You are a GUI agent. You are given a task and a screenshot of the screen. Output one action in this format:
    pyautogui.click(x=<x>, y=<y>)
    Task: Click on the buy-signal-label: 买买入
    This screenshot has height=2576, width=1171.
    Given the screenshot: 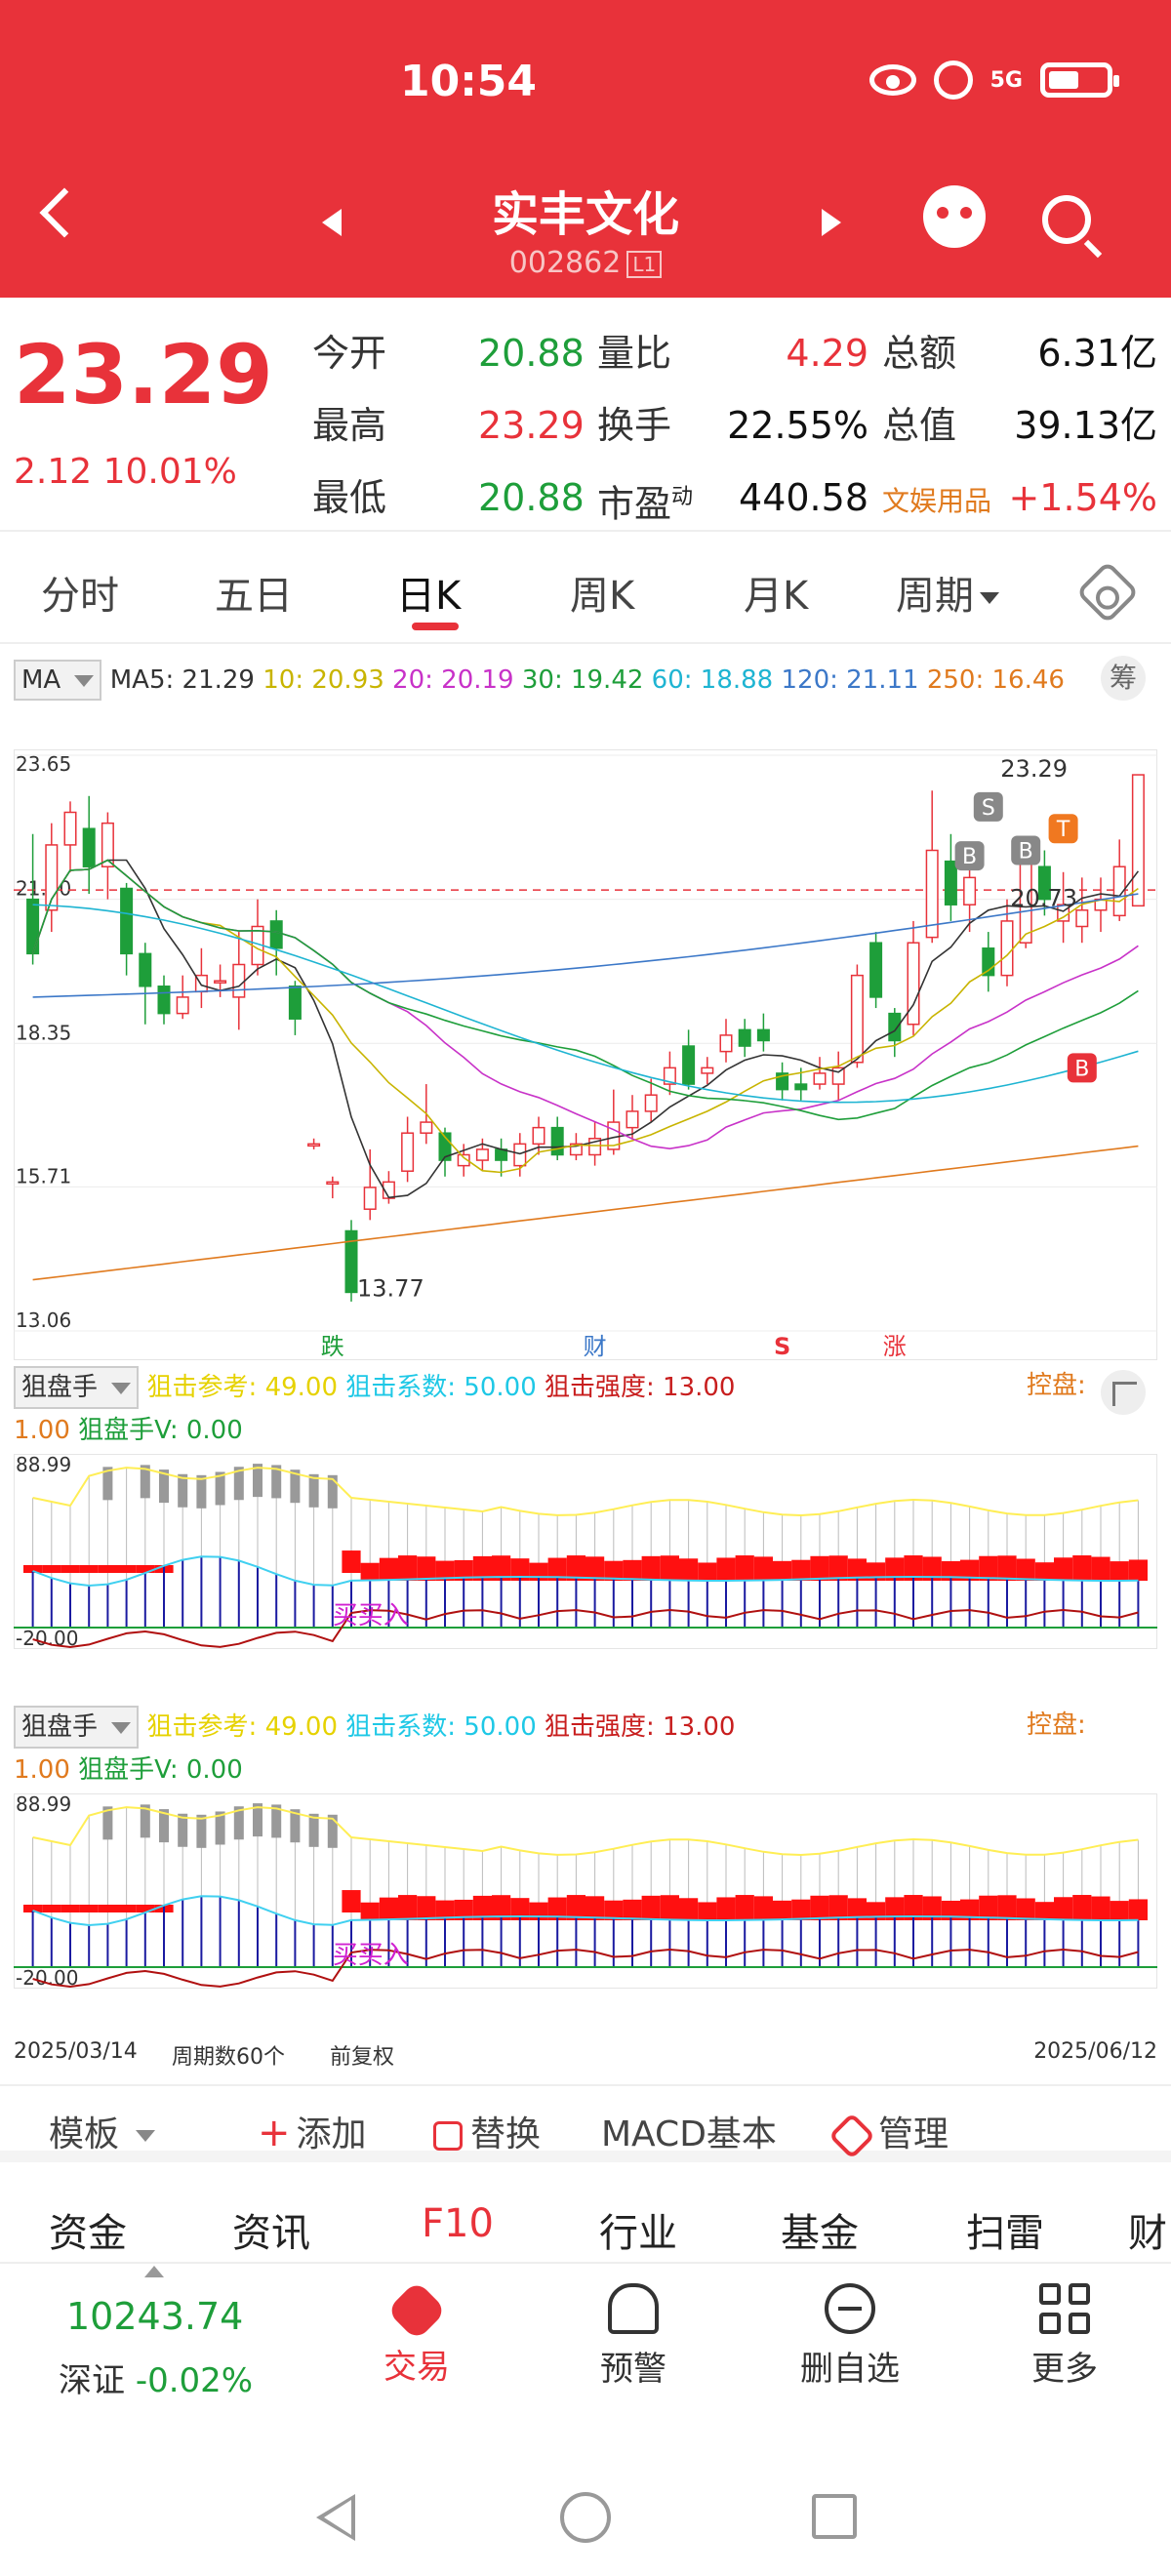 What is the action you would take?
    pyautogui.click(x=371, y=1955)
    